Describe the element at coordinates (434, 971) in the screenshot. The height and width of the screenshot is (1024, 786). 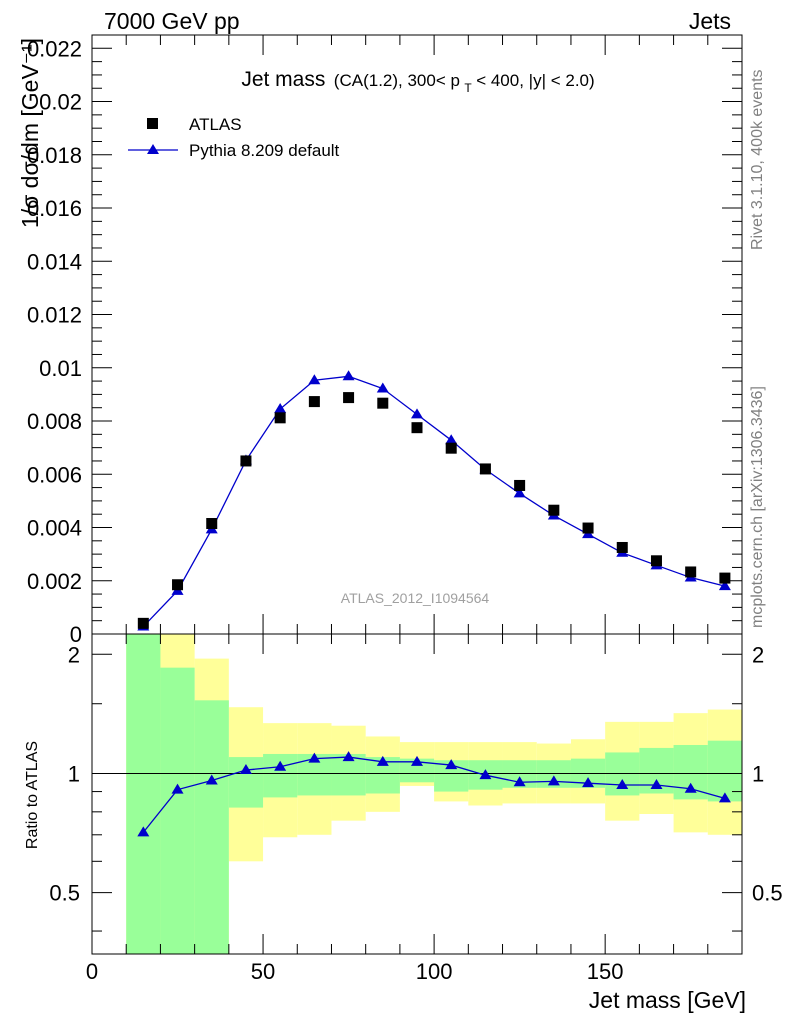
I see `x-tick-label: 100` at that location.